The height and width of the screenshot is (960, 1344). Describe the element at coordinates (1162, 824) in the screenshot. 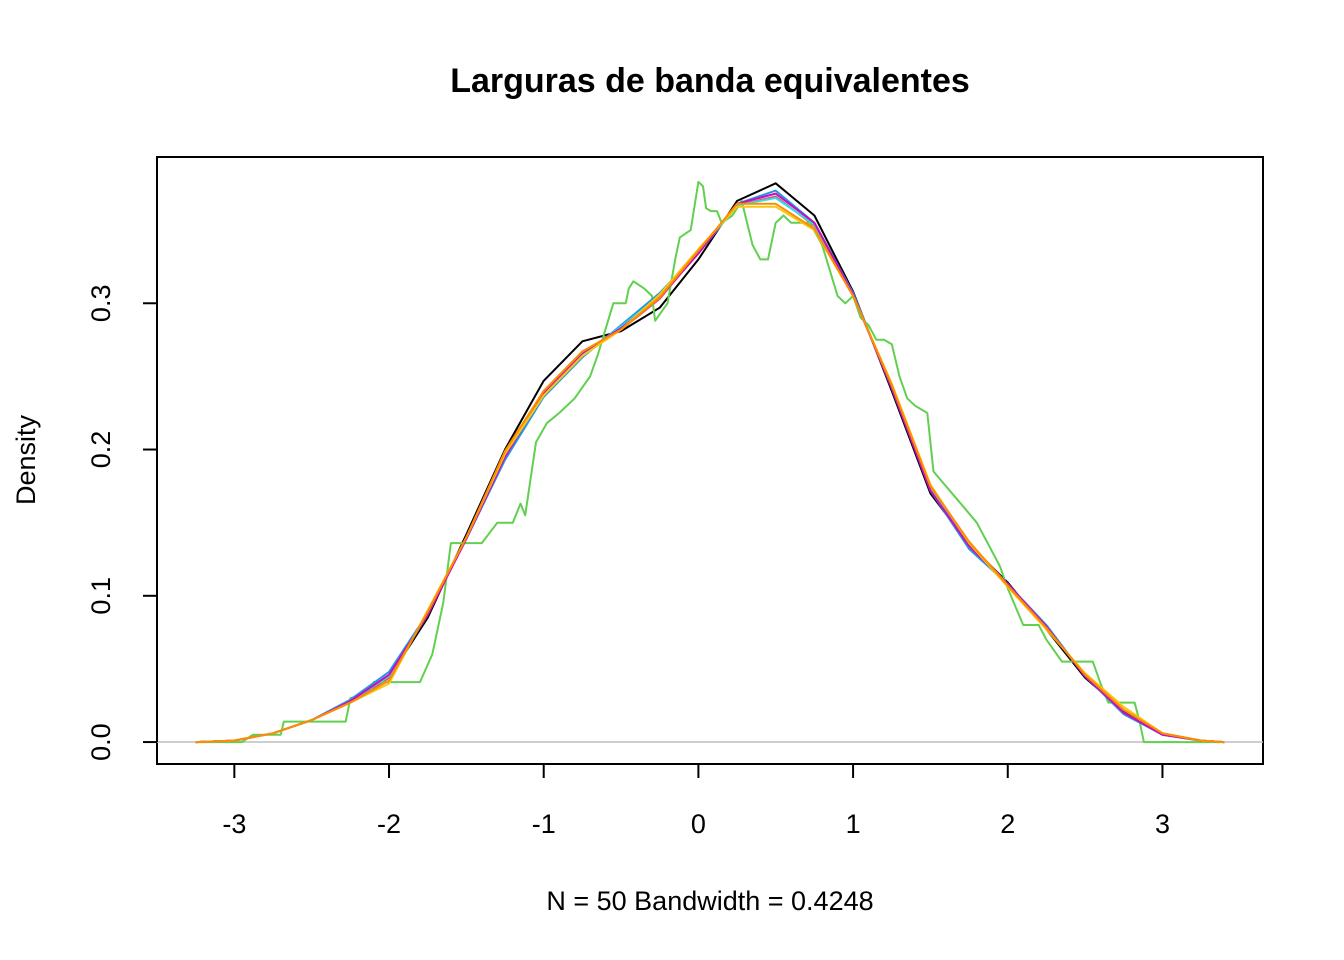

I see `x-tick-label: 3` at that location.